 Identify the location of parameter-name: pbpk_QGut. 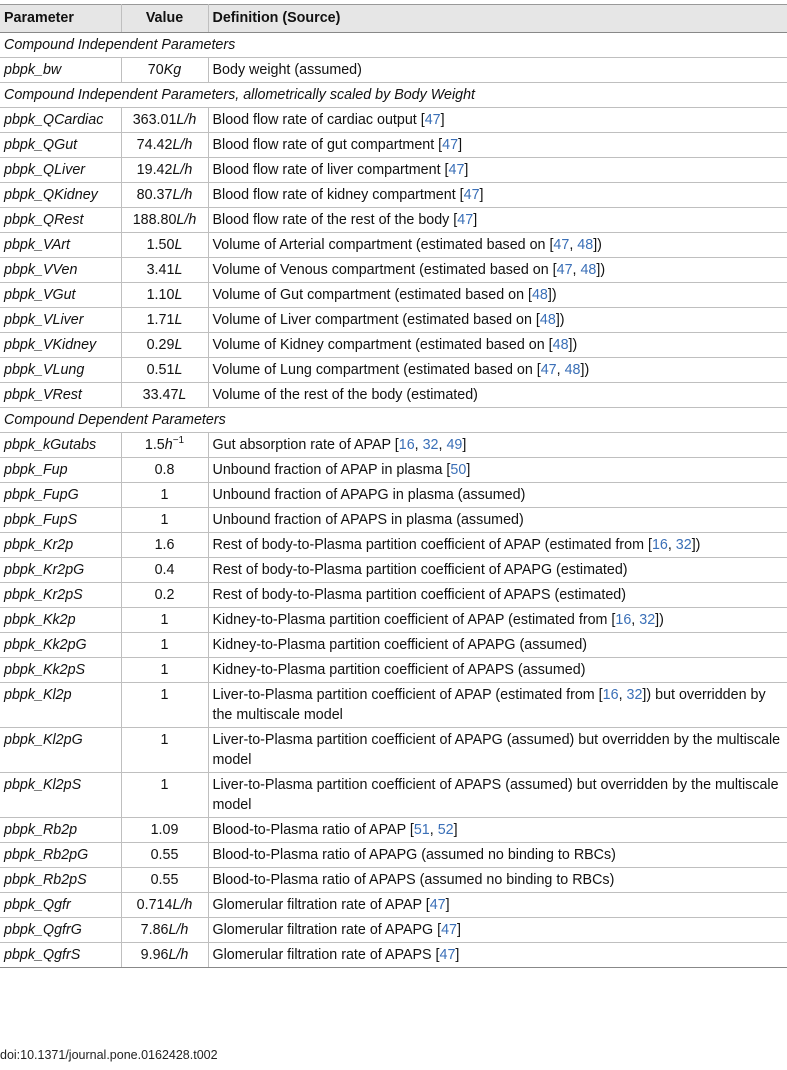
(61, 145).